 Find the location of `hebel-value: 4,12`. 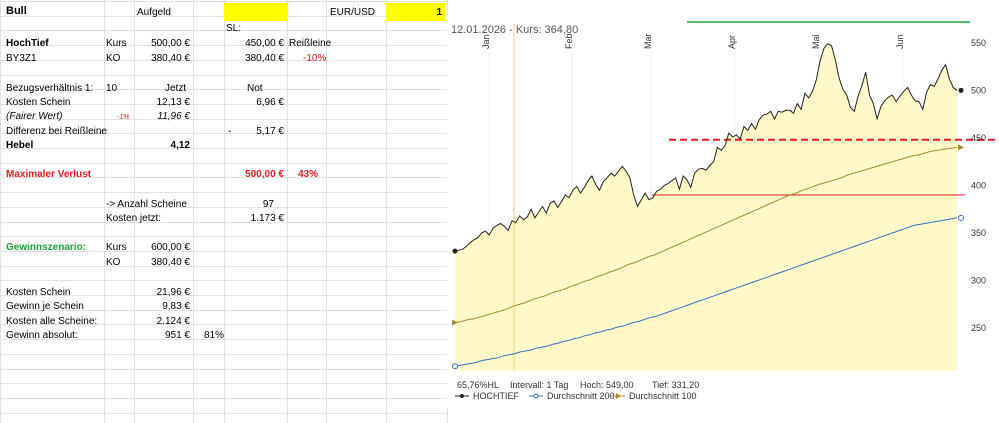

hebel-value: 4,12 is located at coordinates (180, 145).